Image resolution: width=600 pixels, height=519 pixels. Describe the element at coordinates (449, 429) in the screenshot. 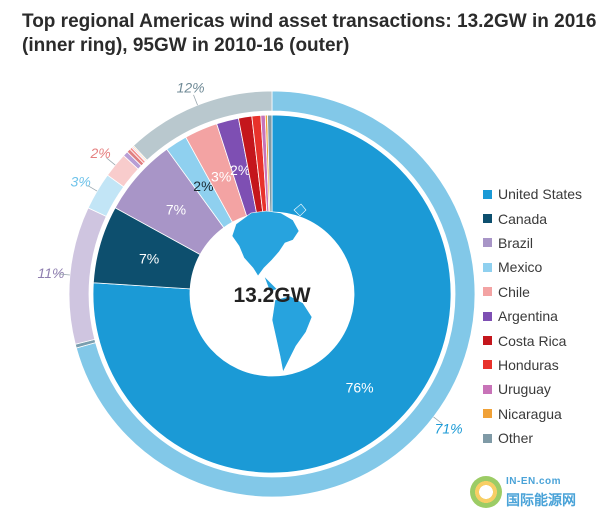

I see `outer-label-united-states: 71%` at that location.